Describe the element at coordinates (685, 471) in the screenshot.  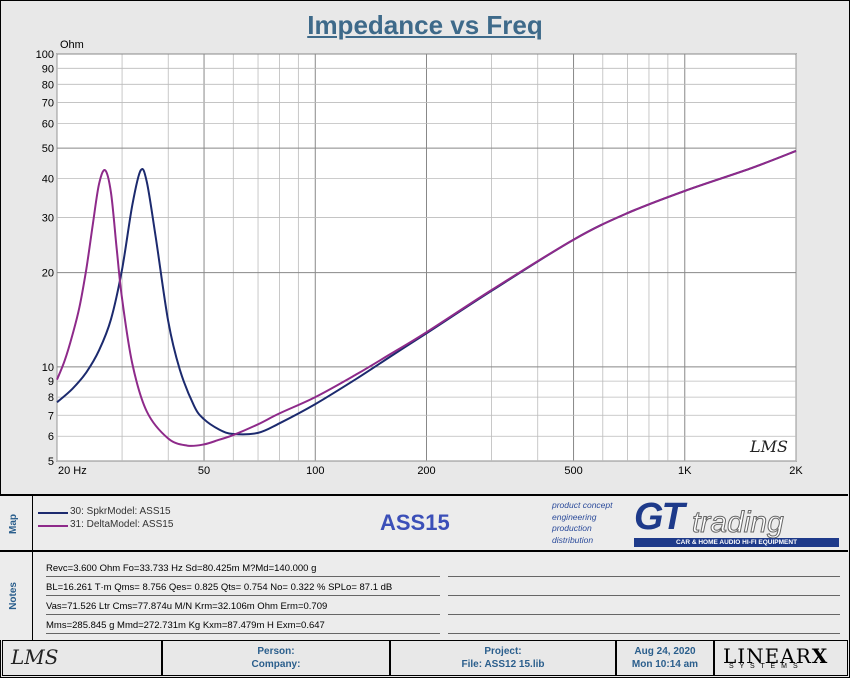
I see `x-tick-label: 1K` at that location.